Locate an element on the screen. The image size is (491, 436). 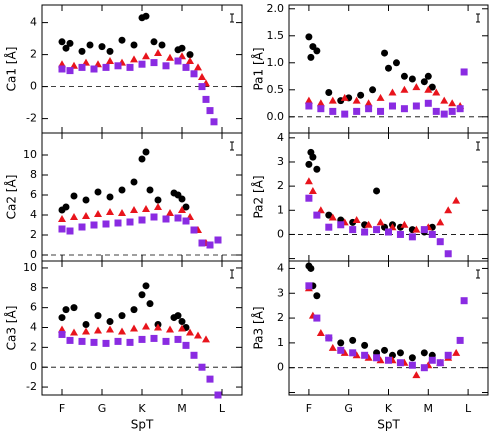
x-axis-label: SpT is located at coordinates (388, 425).